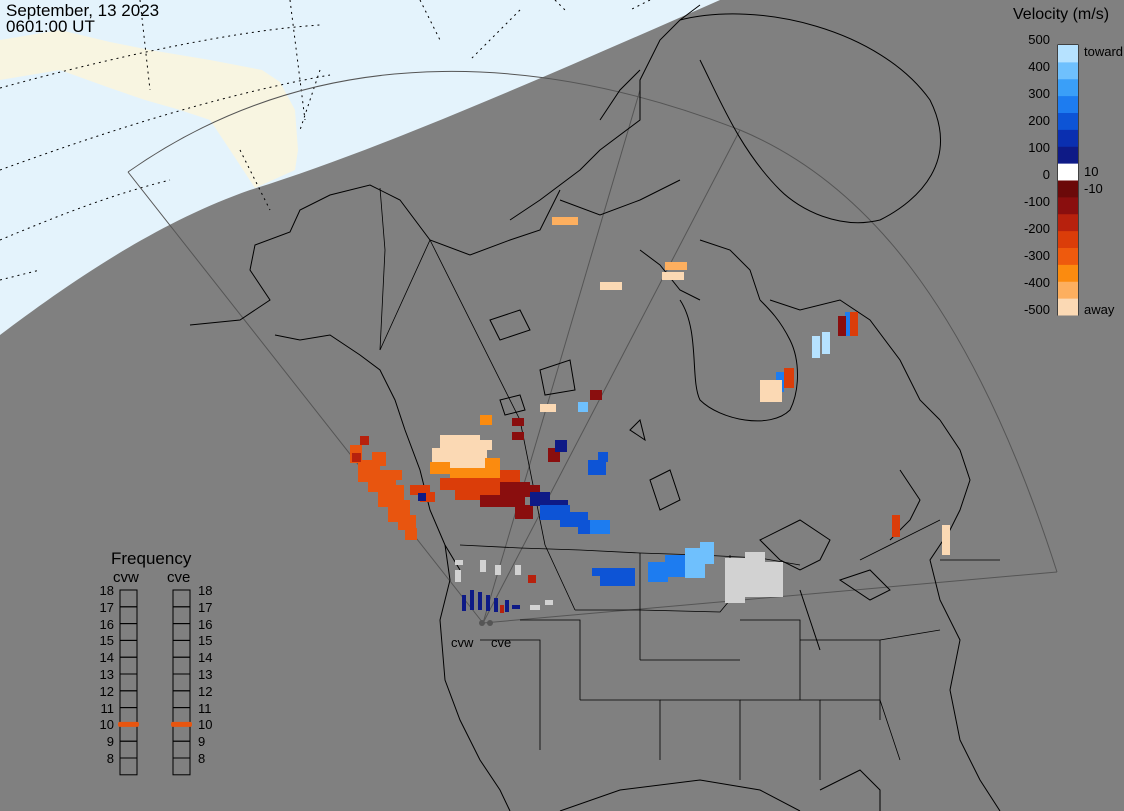 The width and height of the screenshot is (1124, 811). What do you see at coordinates (205, 624) in the screenshot?
I see `frequency-level-label-right: 16` at bounding box center [205, 624].